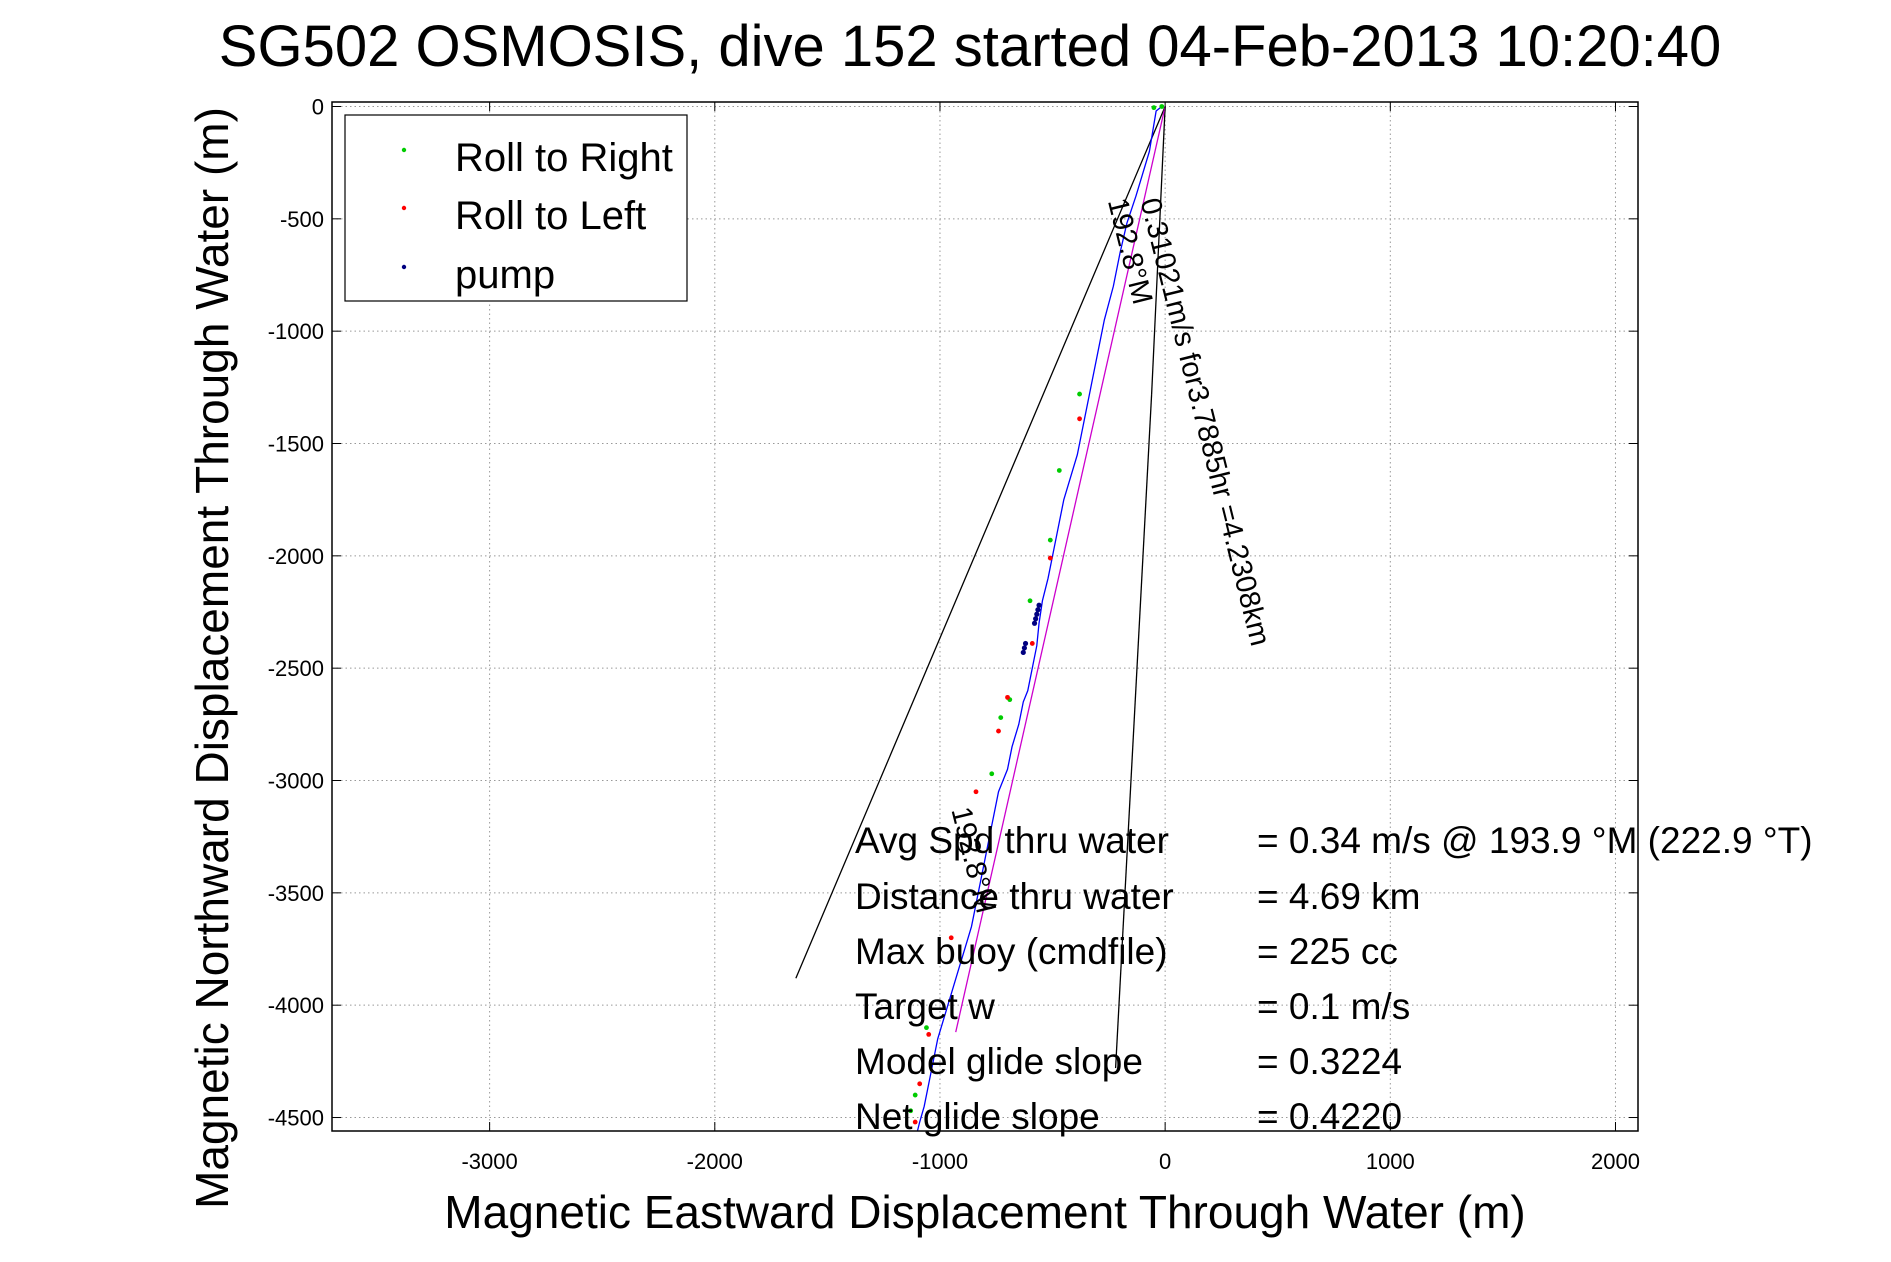 The image size is (1891, 1262). Describe the element at coordinates (302, 219) in the screenshot. I see `y-tick-label: -500` at that location.